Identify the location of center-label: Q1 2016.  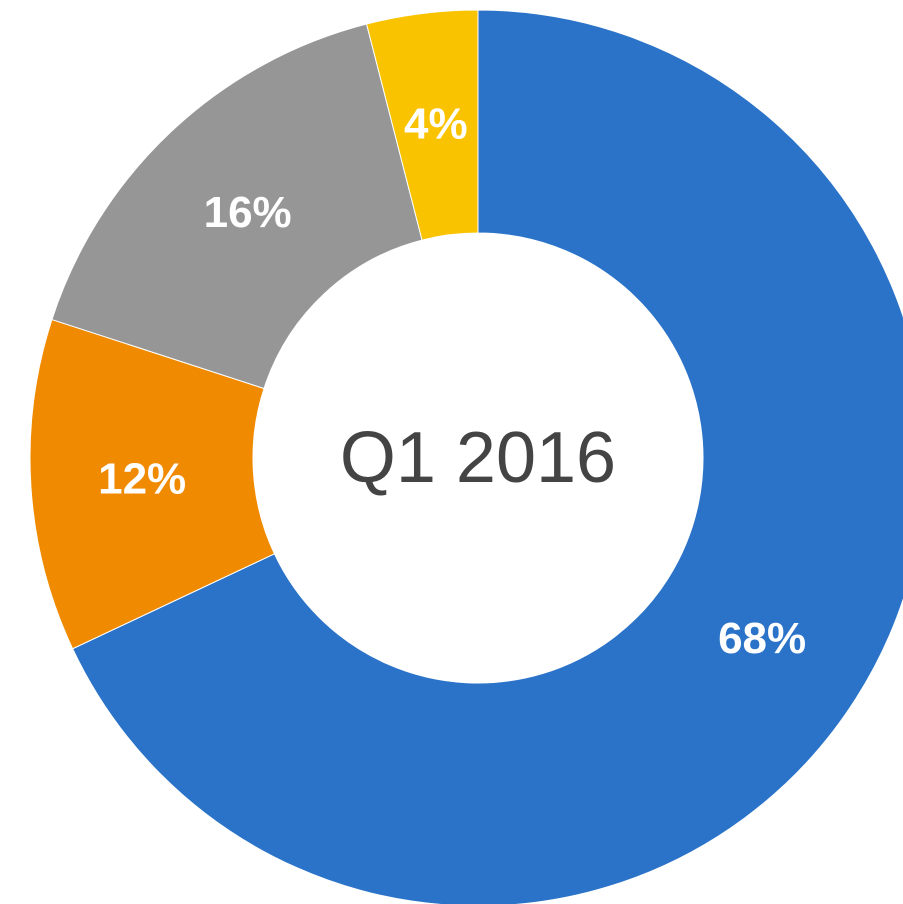
(478, 458).